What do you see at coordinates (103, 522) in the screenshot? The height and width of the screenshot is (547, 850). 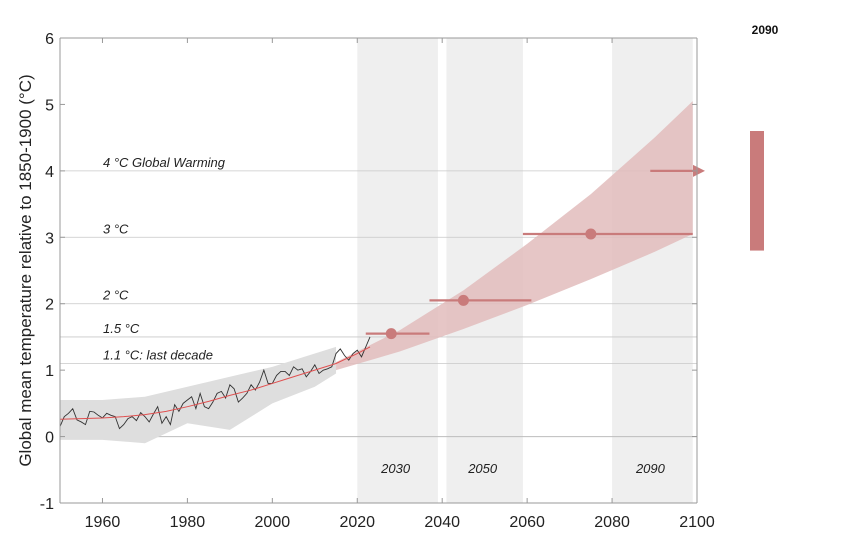 I see `x-tick-label: 1960` at bounding box center [103, 522].